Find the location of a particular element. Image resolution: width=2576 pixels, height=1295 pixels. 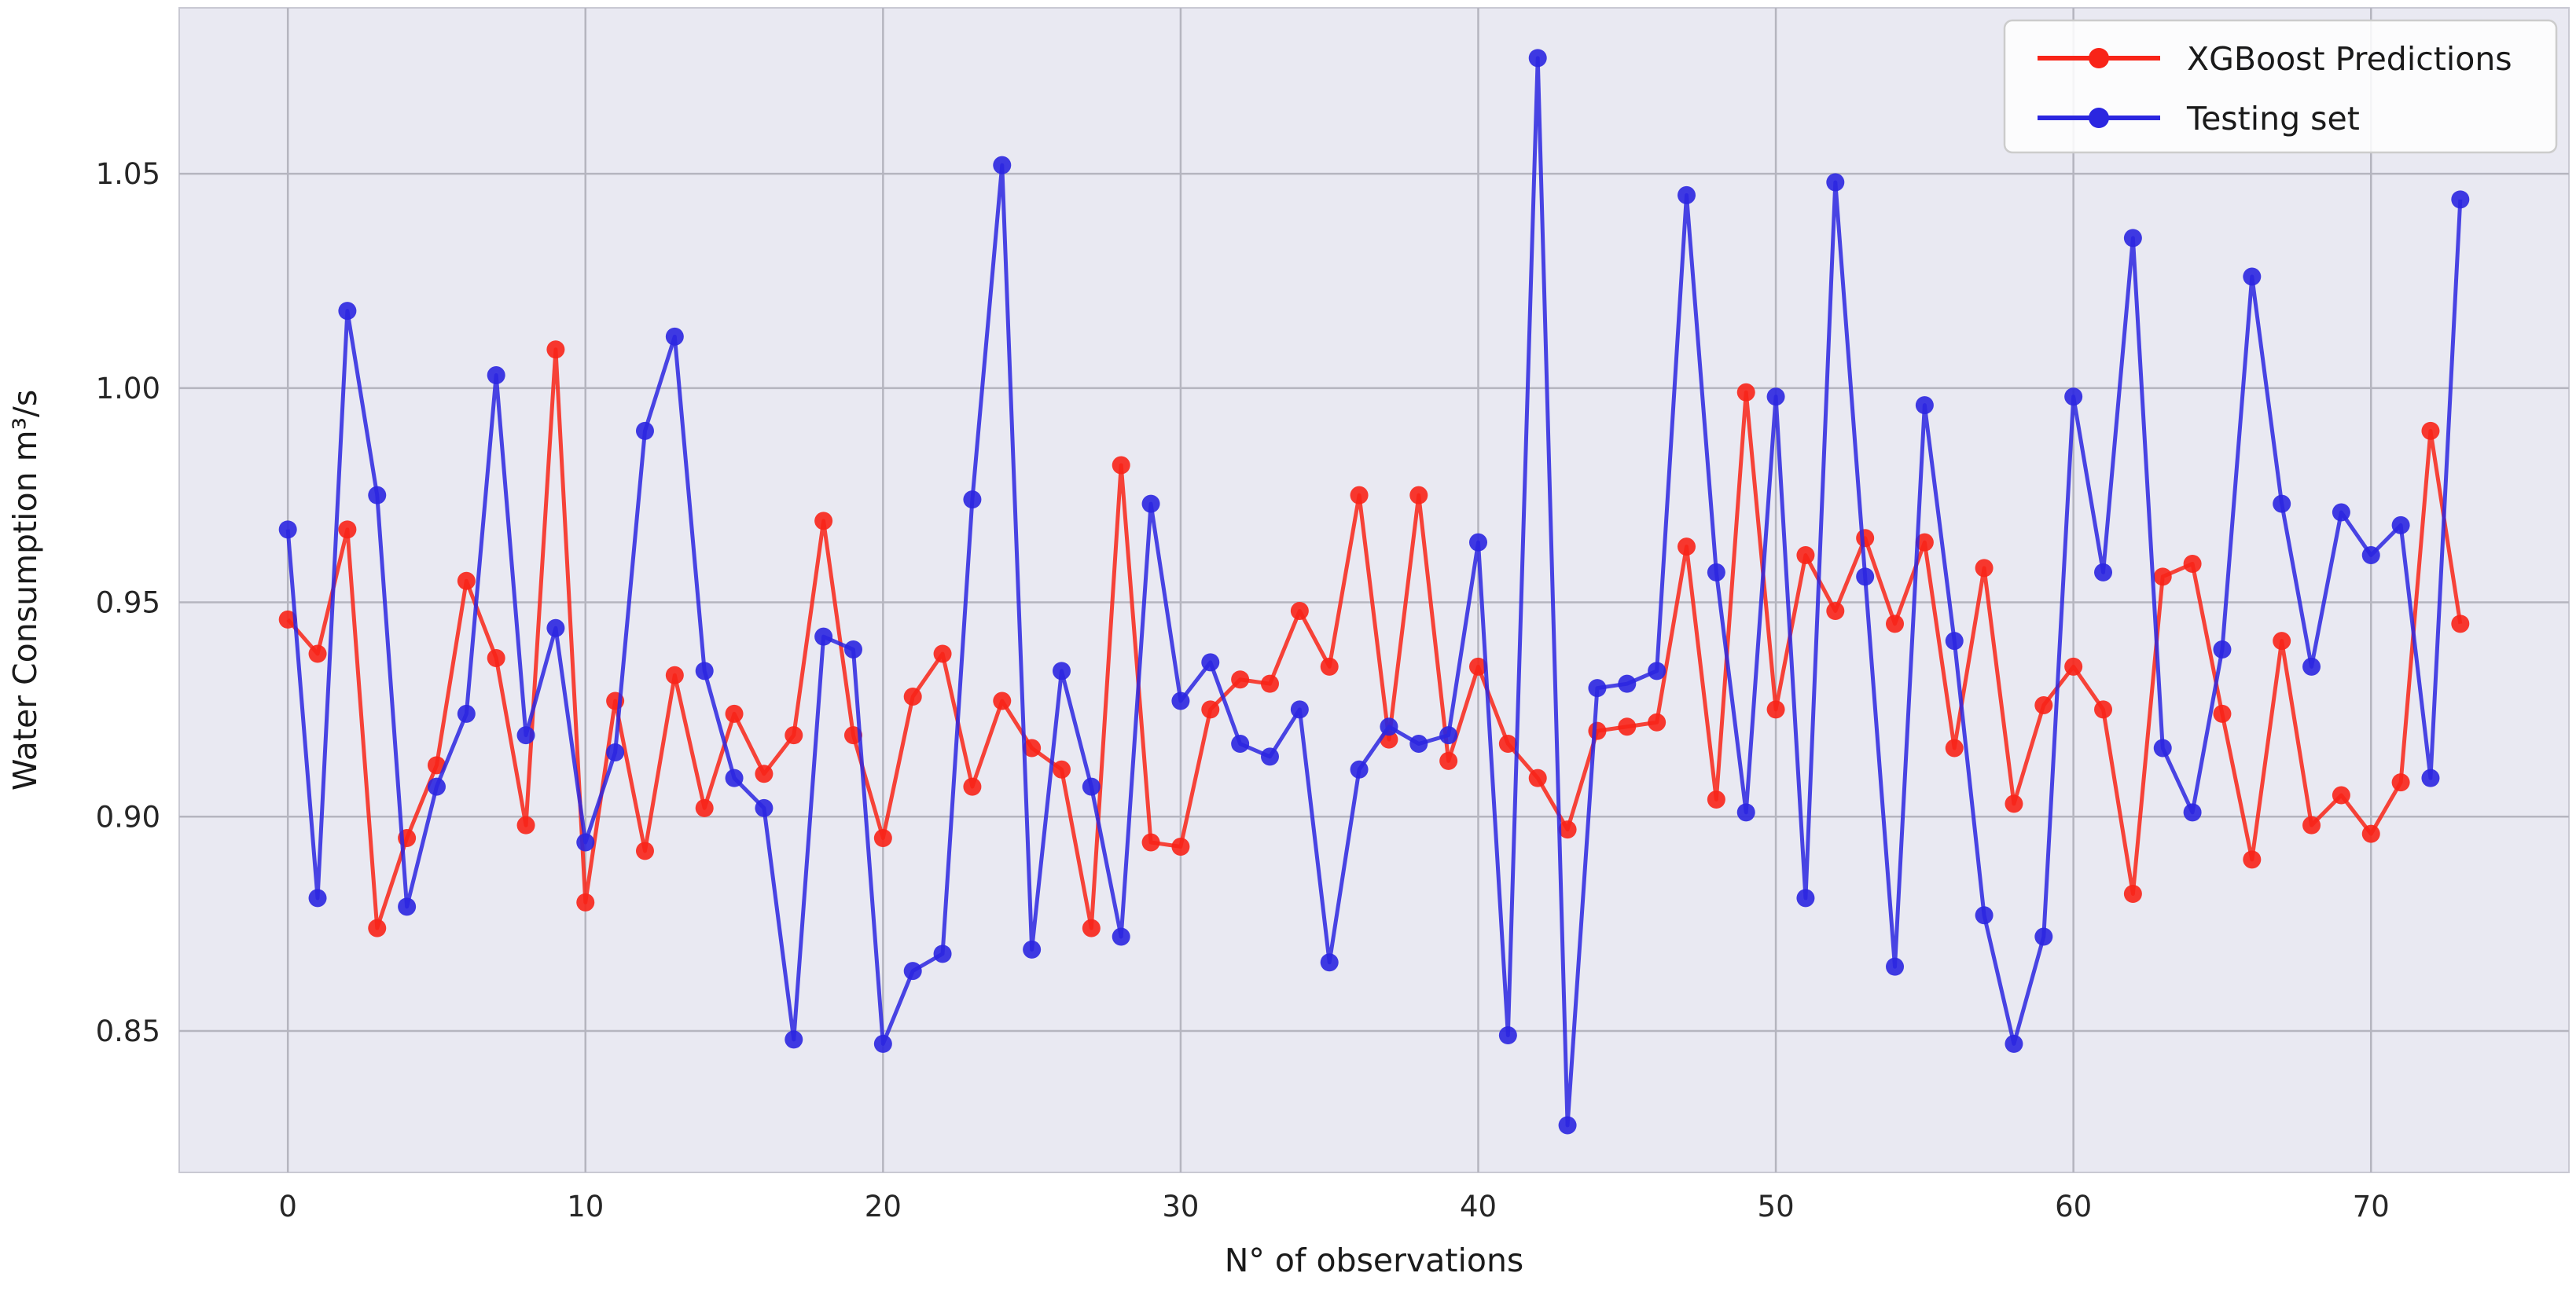

x-tick-label: 20 is located at coordinates (883, 1206).